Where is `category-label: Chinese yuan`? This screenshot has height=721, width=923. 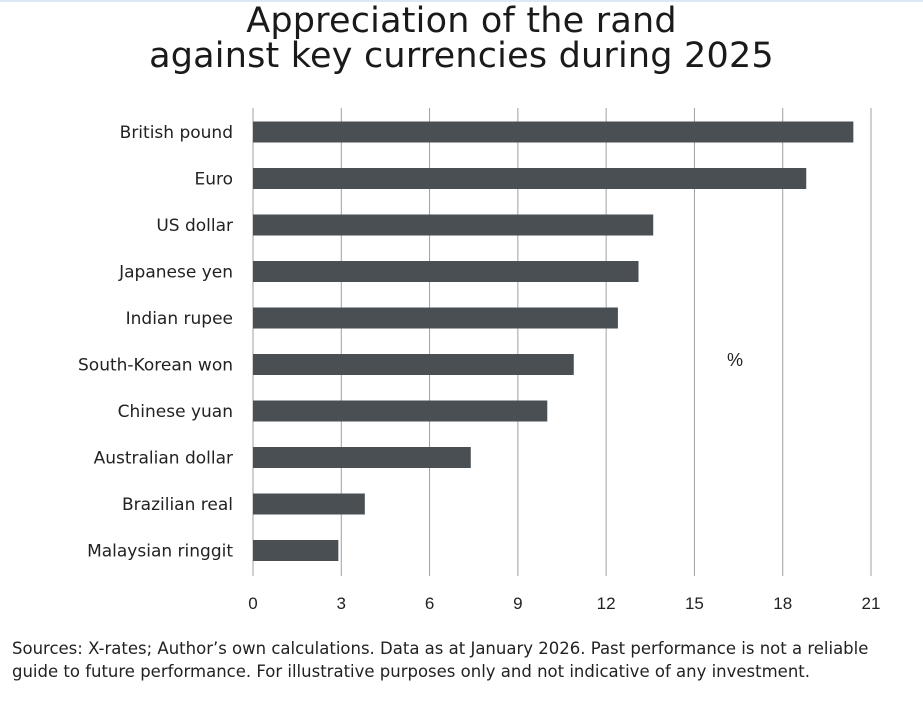 category-label: Chinese yuan is located at coordinates (175, 412).